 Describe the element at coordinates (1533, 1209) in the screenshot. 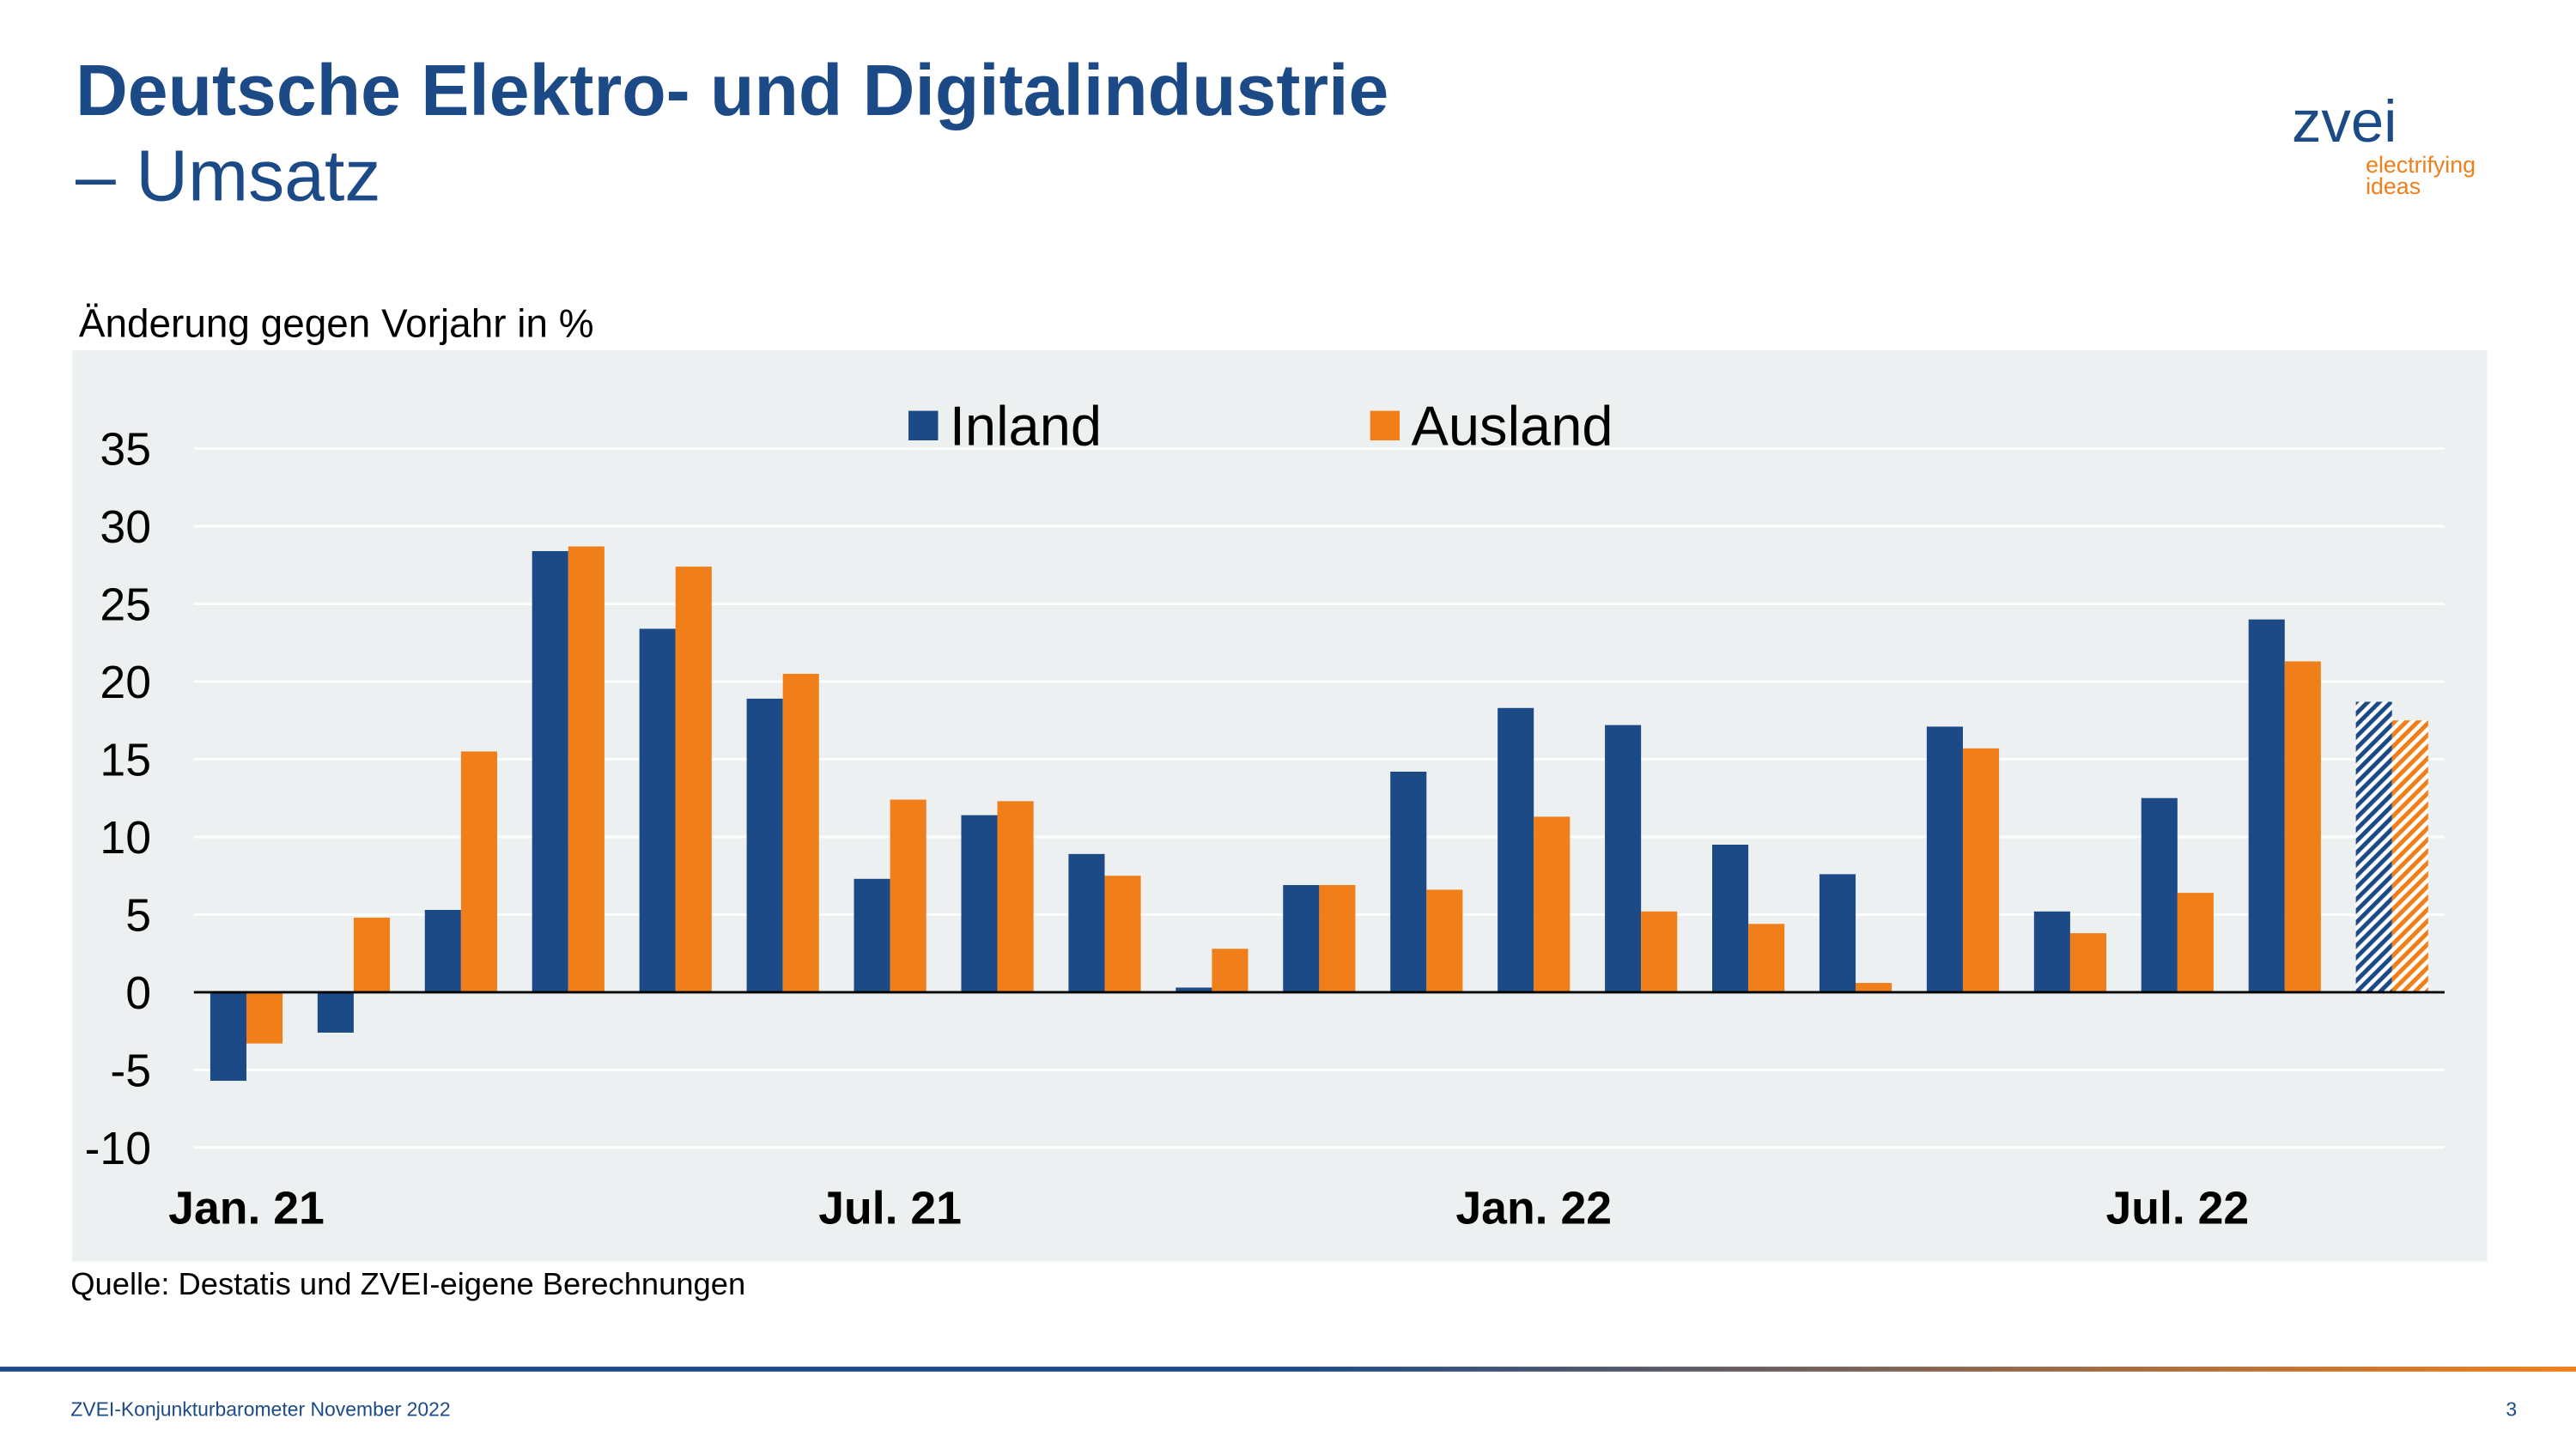

I see `x-tick-label: Jan. 22` at that location.